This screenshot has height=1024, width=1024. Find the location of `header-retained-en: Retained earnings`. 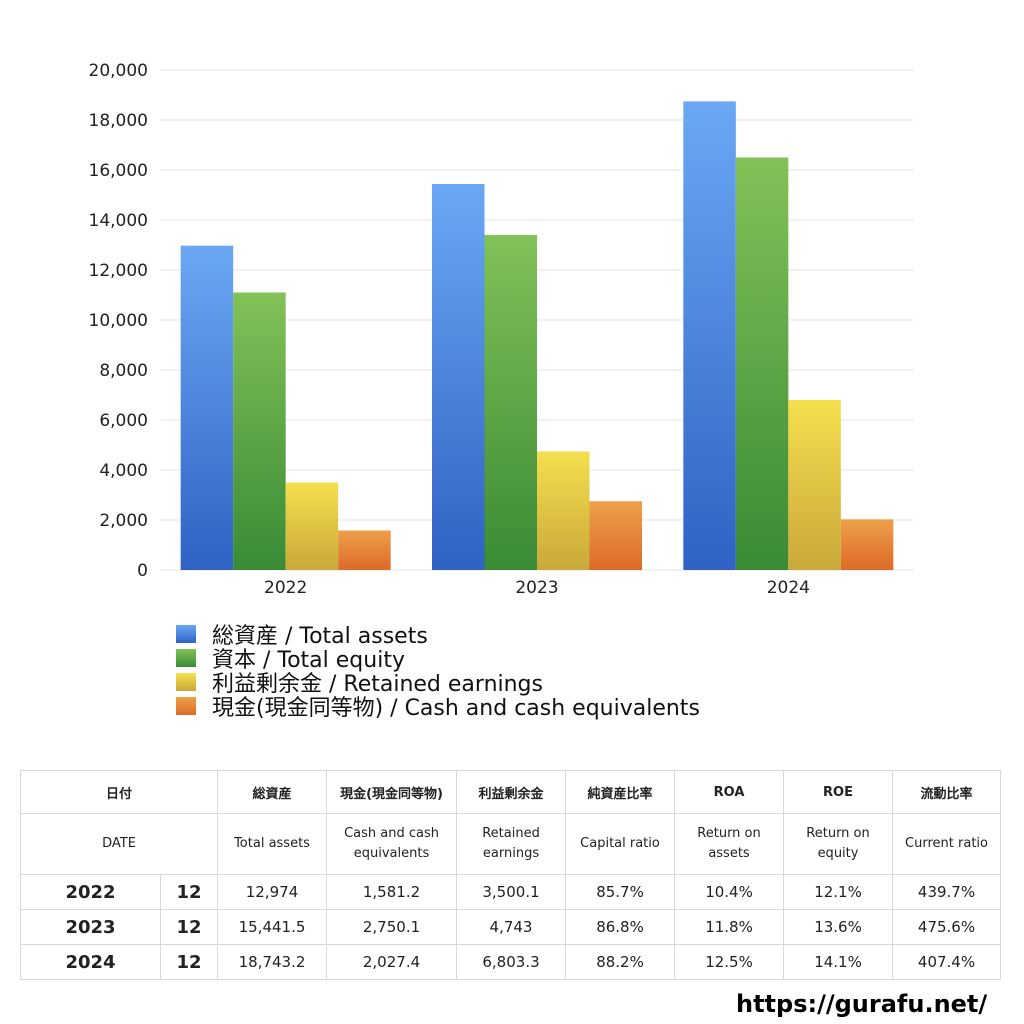

header-retained-en: Retained earnings is located at coordinates (511, 844).